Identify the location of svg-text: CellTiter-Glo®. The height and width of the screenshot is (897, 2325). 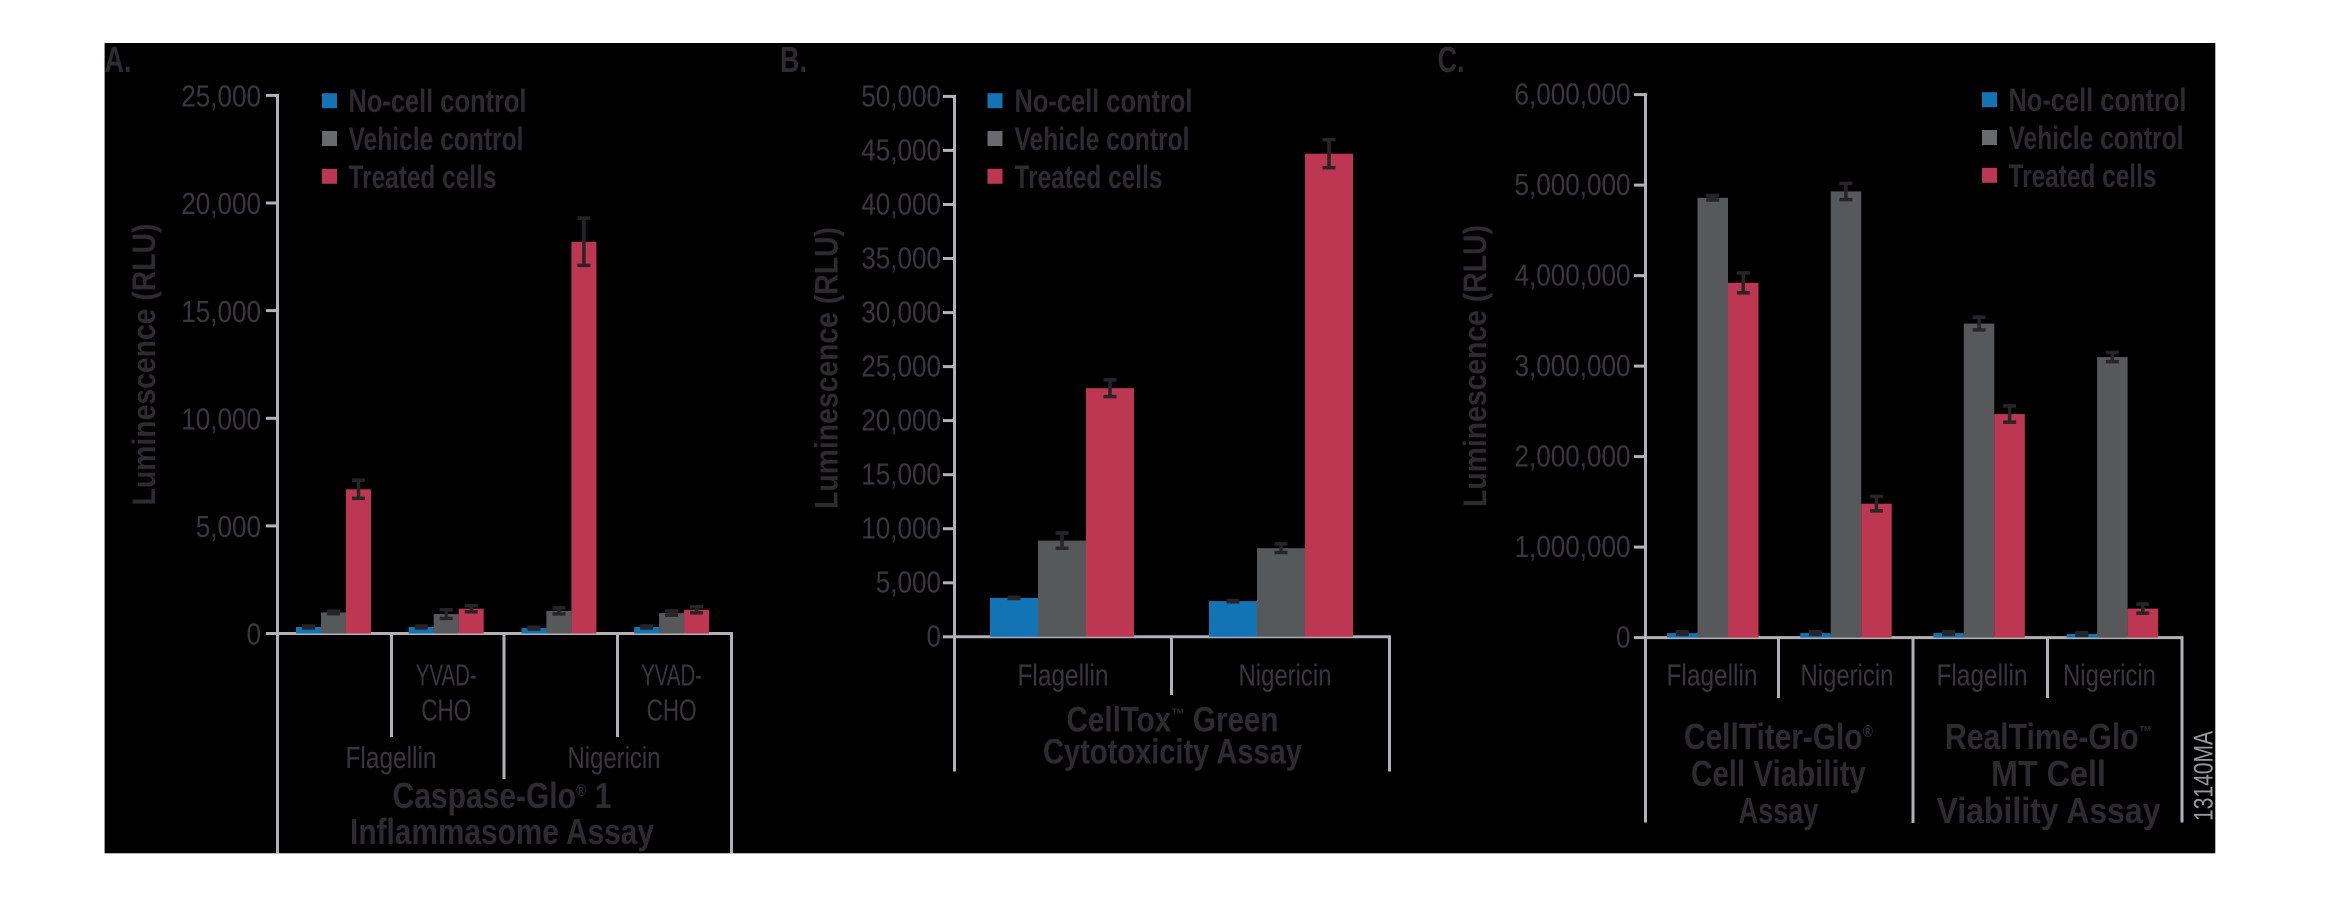
(1778, 737).